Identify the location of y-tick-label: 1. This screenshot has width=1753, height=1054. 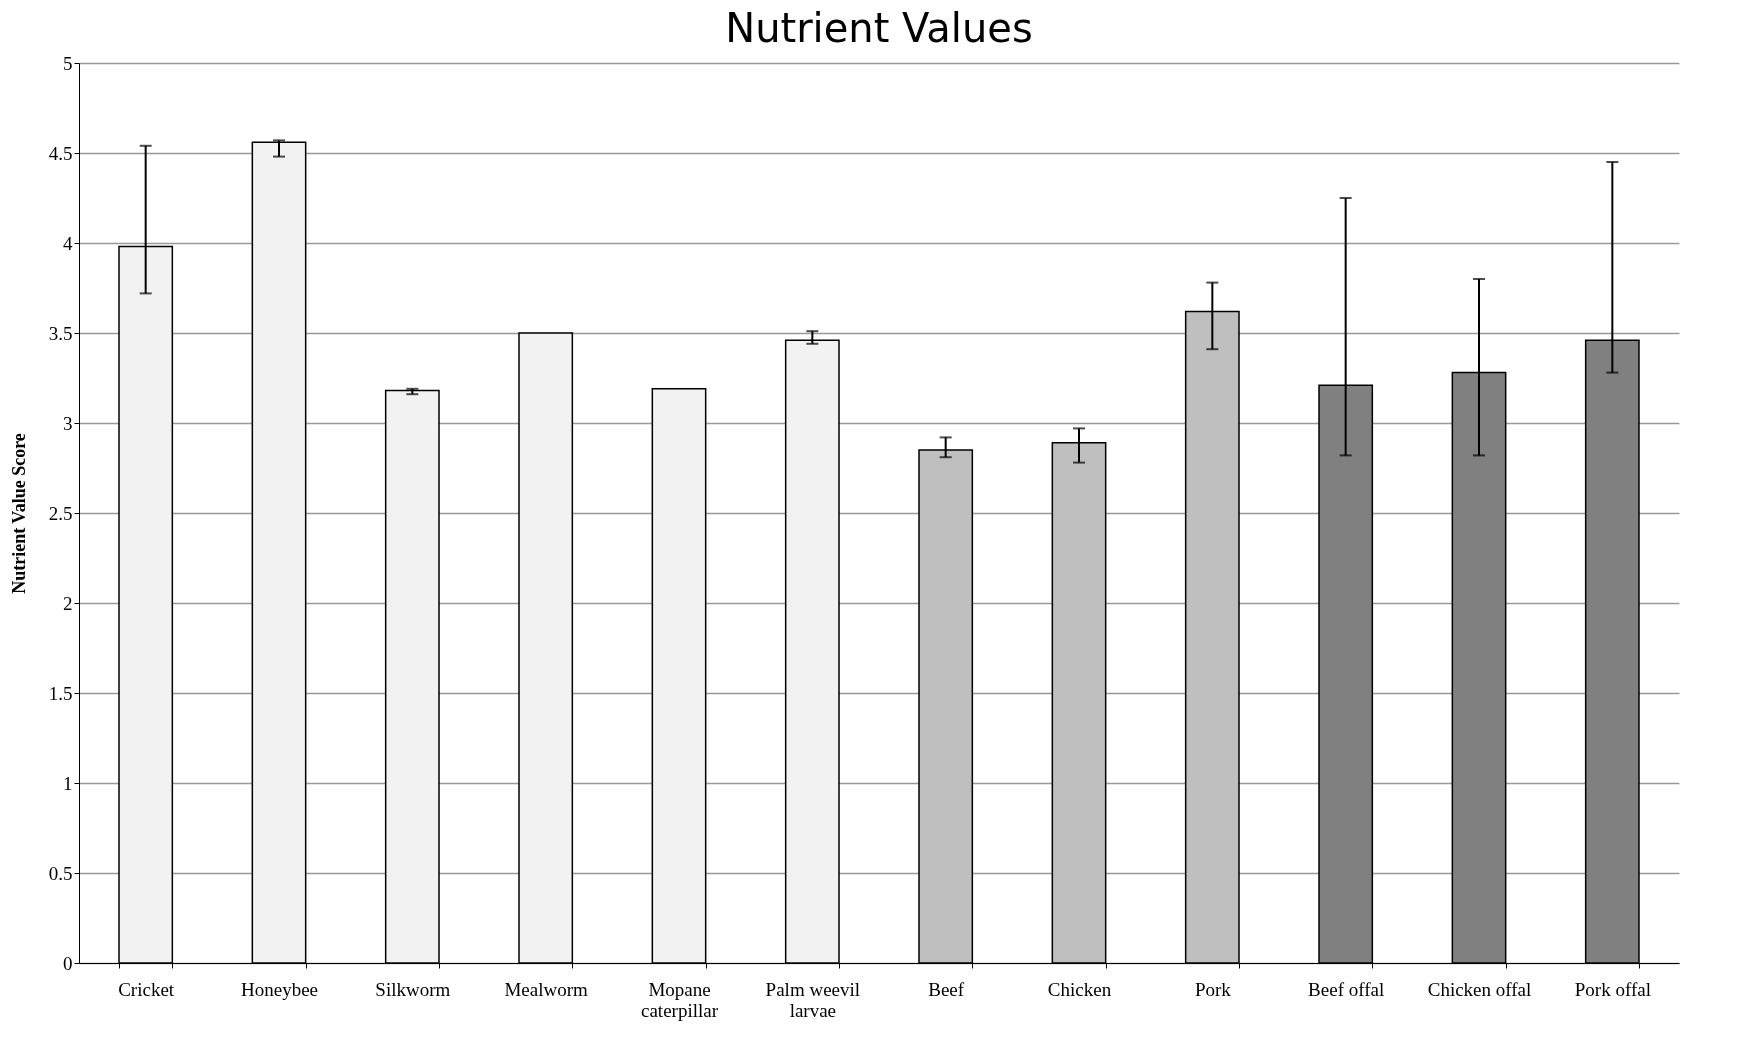
(68, 783).